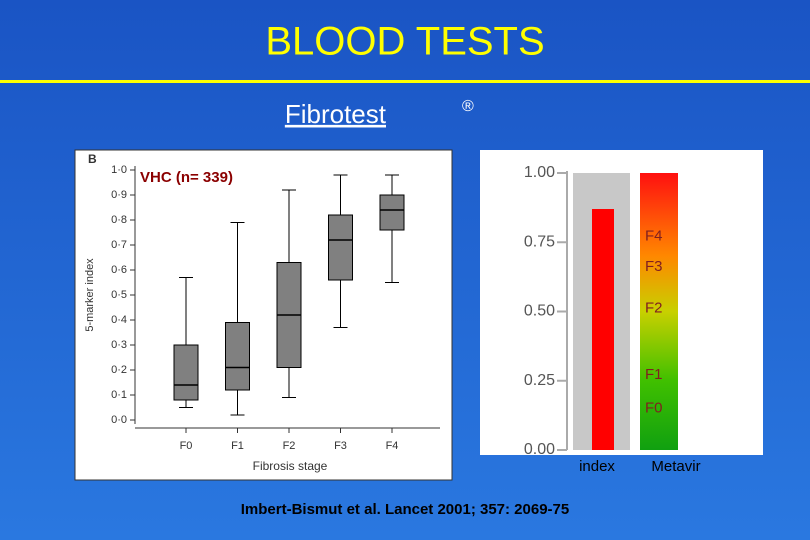  Describe the element at coordinates (539, 311) in the screenshot. I see `y-tick-label: 0.50` at that location.